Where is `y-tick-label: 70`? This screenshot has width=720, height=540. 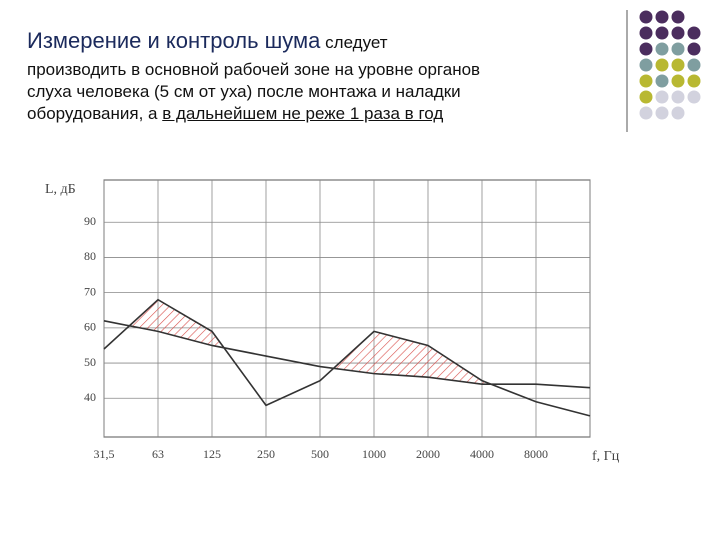 y-tick-label: 70 is located at coordinates (90, 291).